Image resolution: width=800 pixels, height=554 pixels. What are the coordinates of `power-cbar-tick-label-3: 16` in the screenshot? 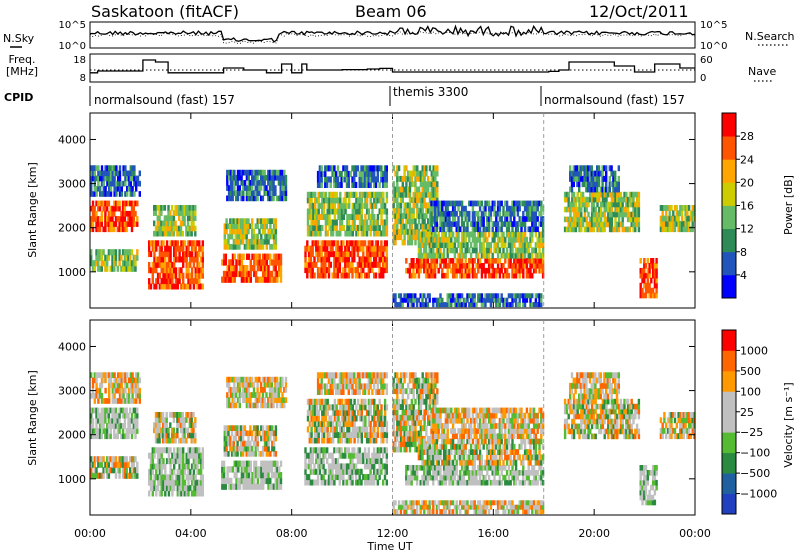 It's located at (747, 206).